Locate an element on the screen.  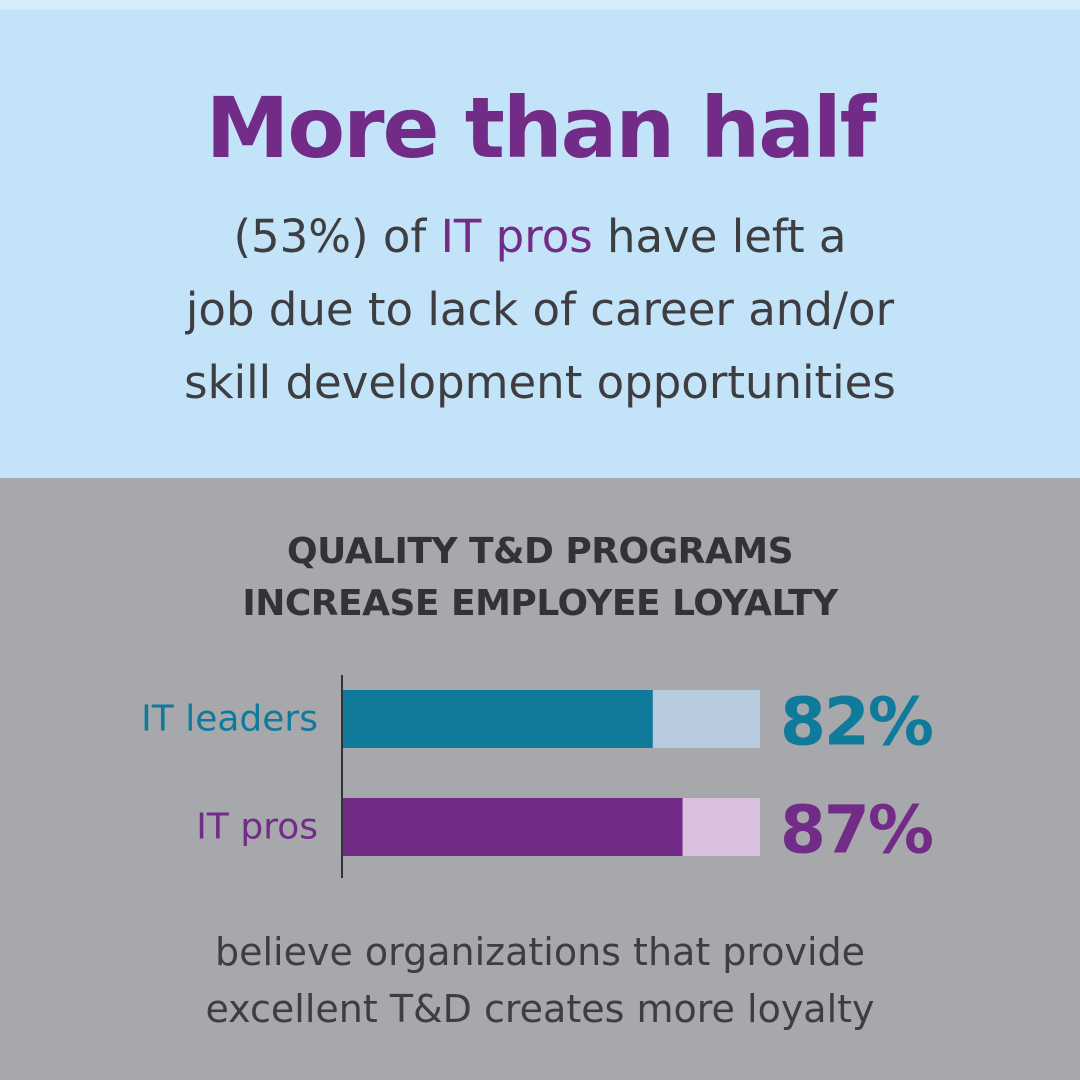
subtitle-line-1-end: have left a is located at coordinates (719, 236).